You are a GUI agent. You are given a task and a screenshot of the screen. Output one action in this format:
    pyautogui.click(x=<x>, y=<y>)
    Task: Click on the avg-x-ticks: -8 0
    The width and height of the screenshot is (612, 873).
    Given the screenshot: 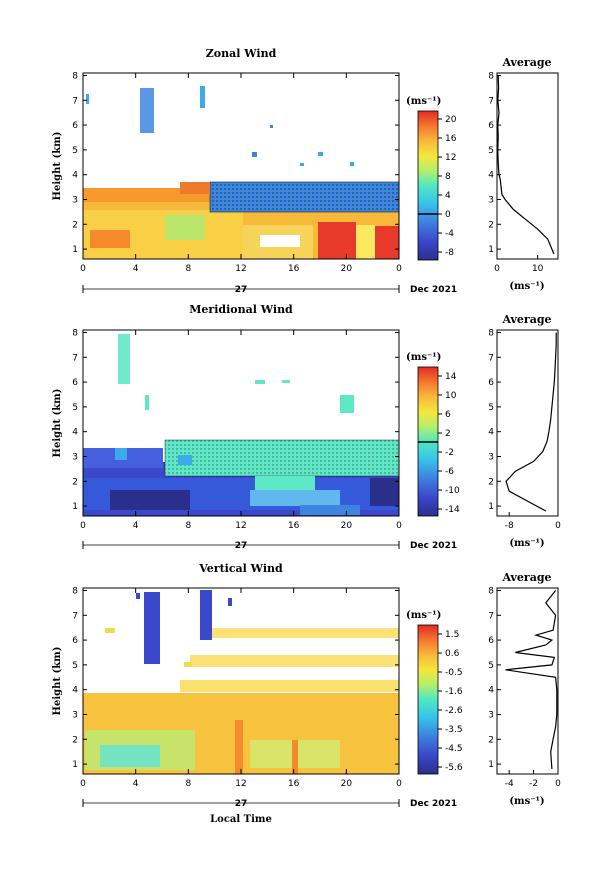 What is the action you would take?
    pyautogui.click(x=533, y=521)
    